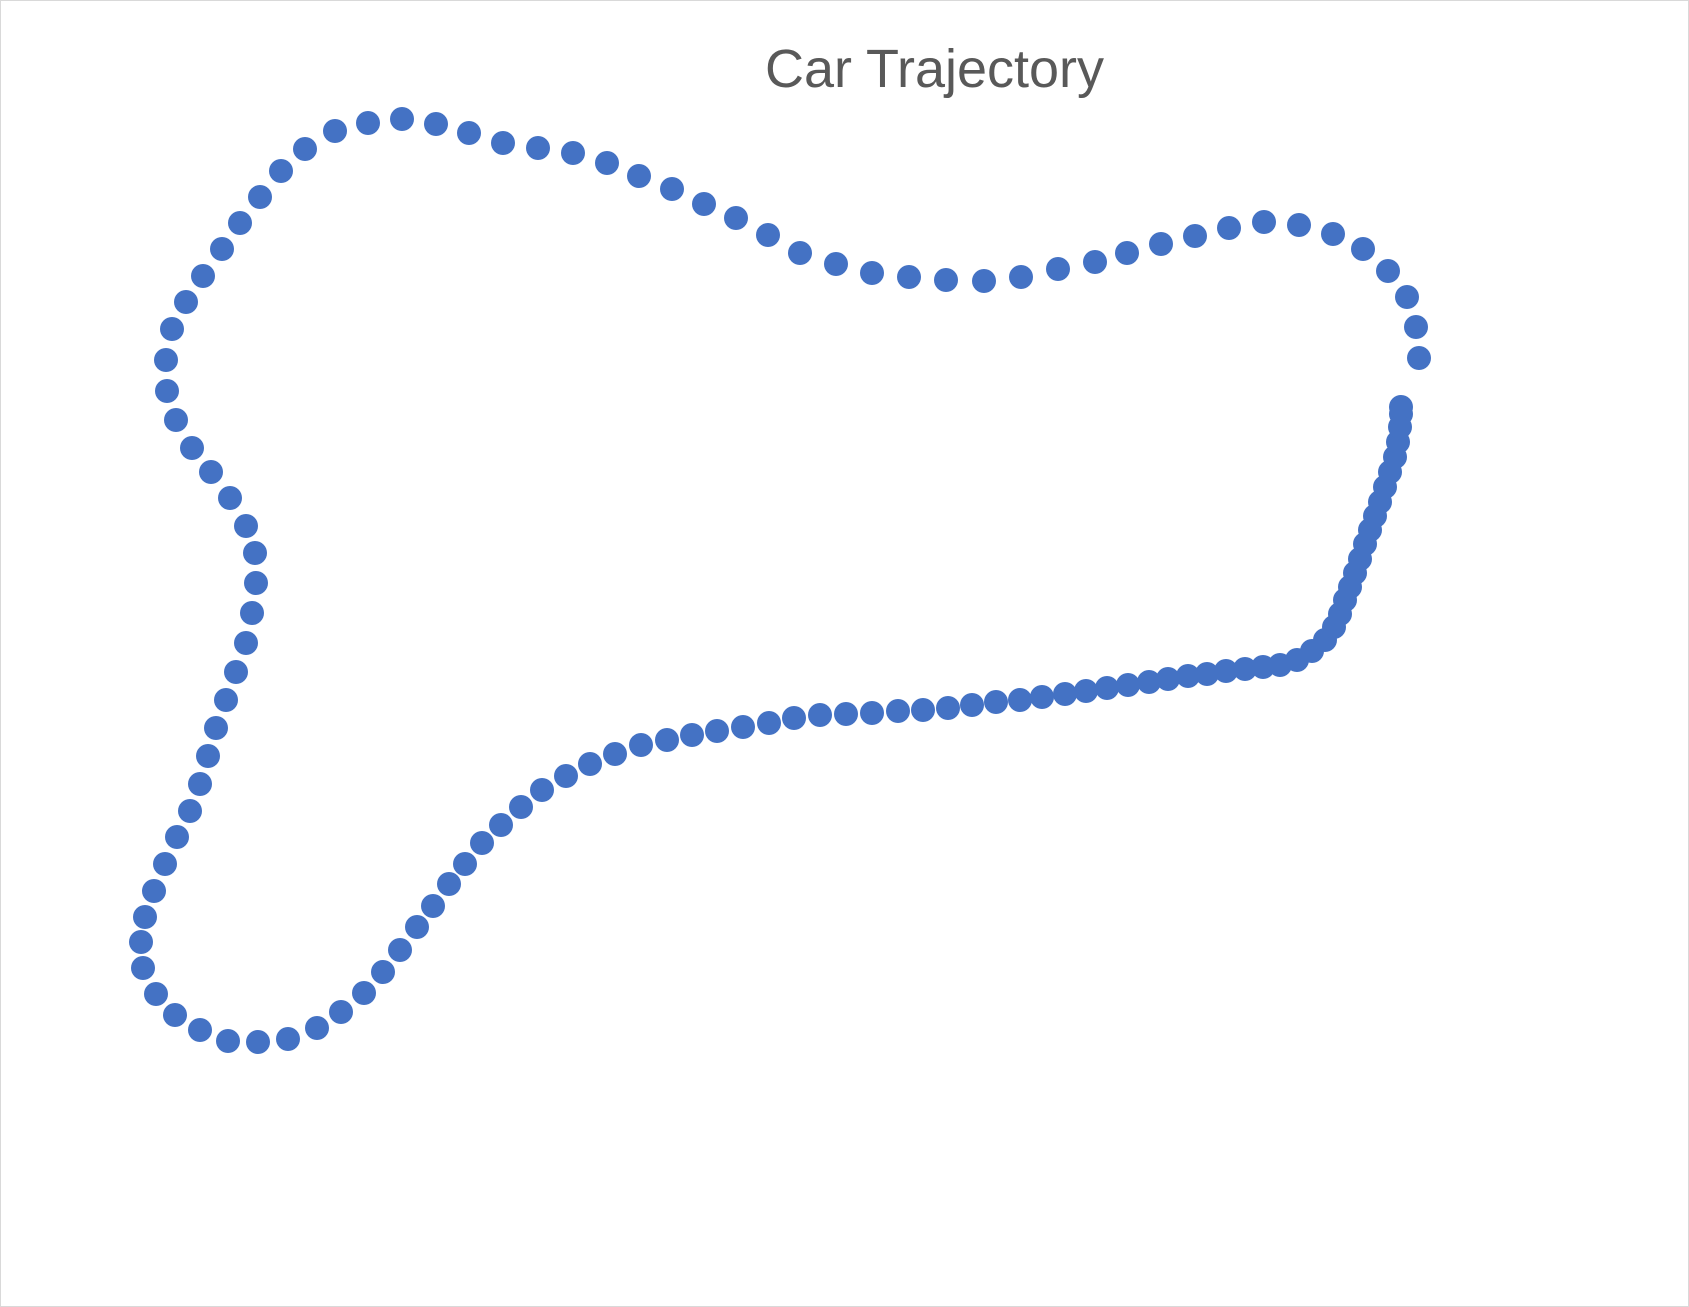  I want to click on chart-title: Car Trajectory, so click(934, 69).